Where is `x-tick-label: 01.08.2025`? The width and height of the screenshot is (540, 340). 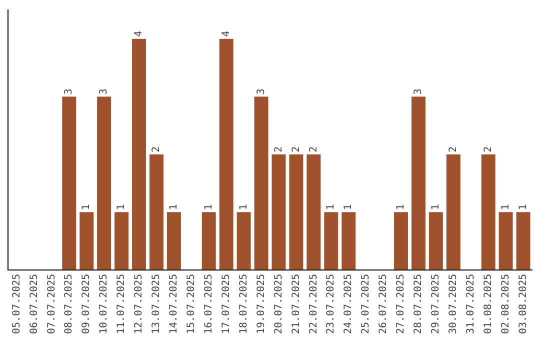 x-tick-label: 01.08.2025 is located at coordinates (488, 304).